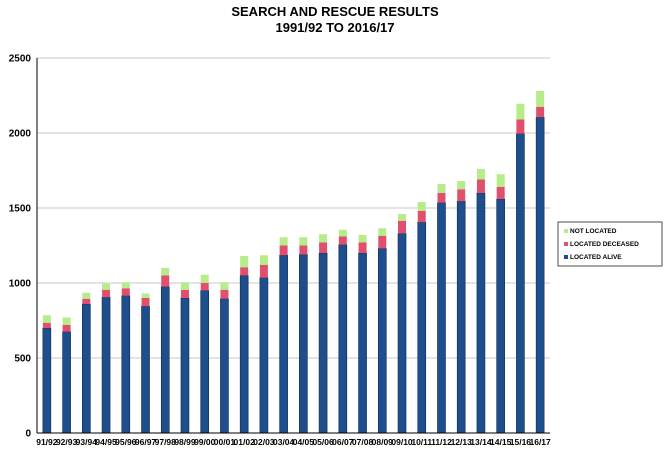 The width and height of the screenshot is (670, 450). Describe the element at coordinates (540, 442) in the screenshot. I see `x-tick-label: 16/17` at that location.